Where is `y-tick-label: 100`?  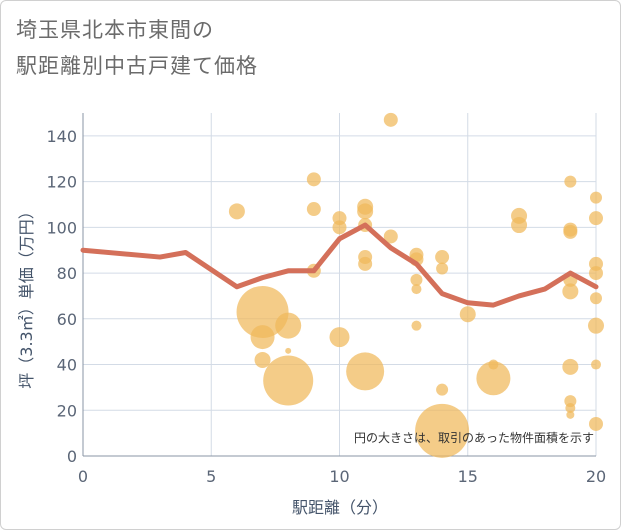
y-tick-label: 100 is located at coordinates (61, 227).